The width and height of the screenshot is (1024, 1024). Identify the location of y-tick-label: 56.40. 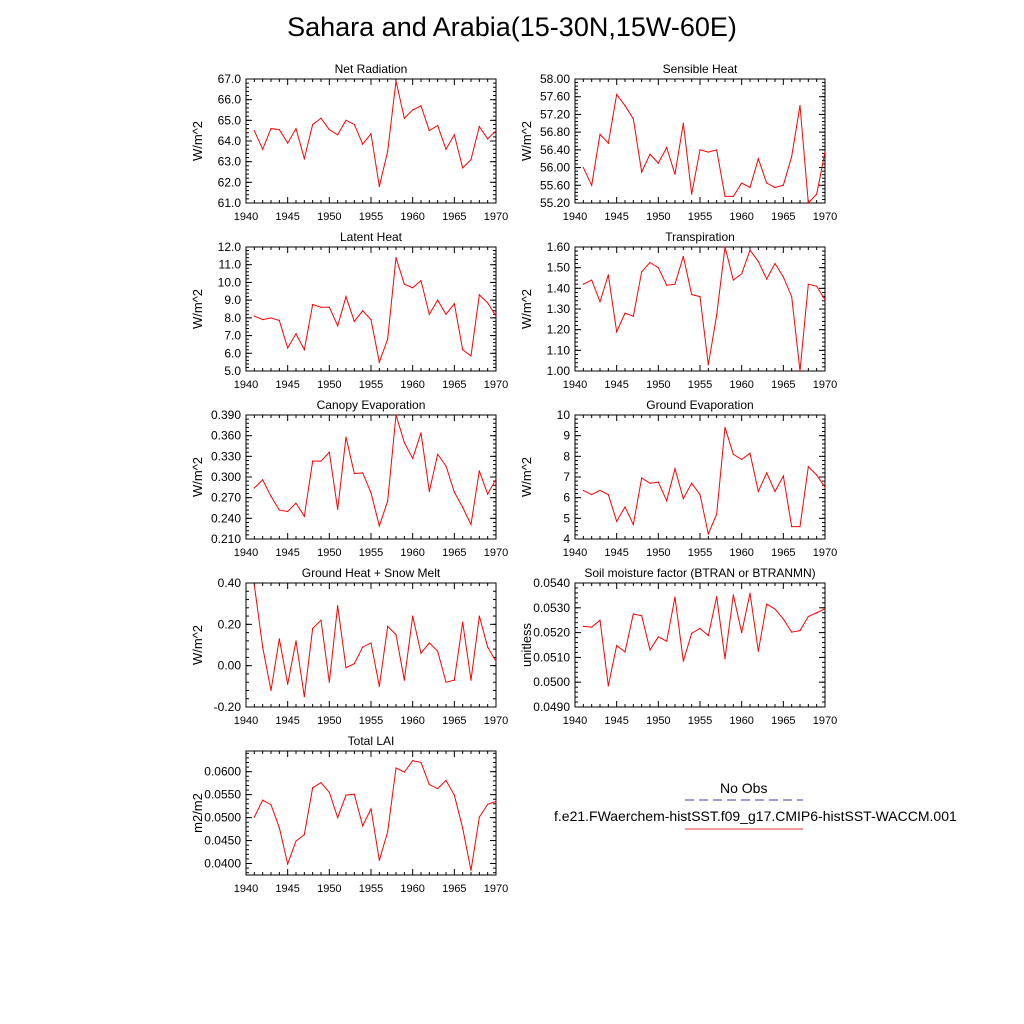
(555, 150).